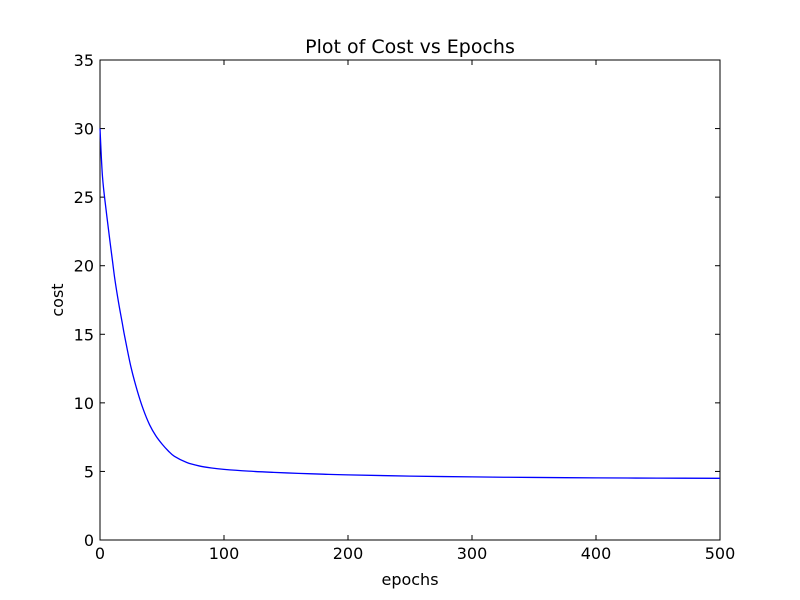  What do you see at coordinates (472, 553) in the screenshot?
I see `x-tick-label: 300` at bounding box center [472, 553].